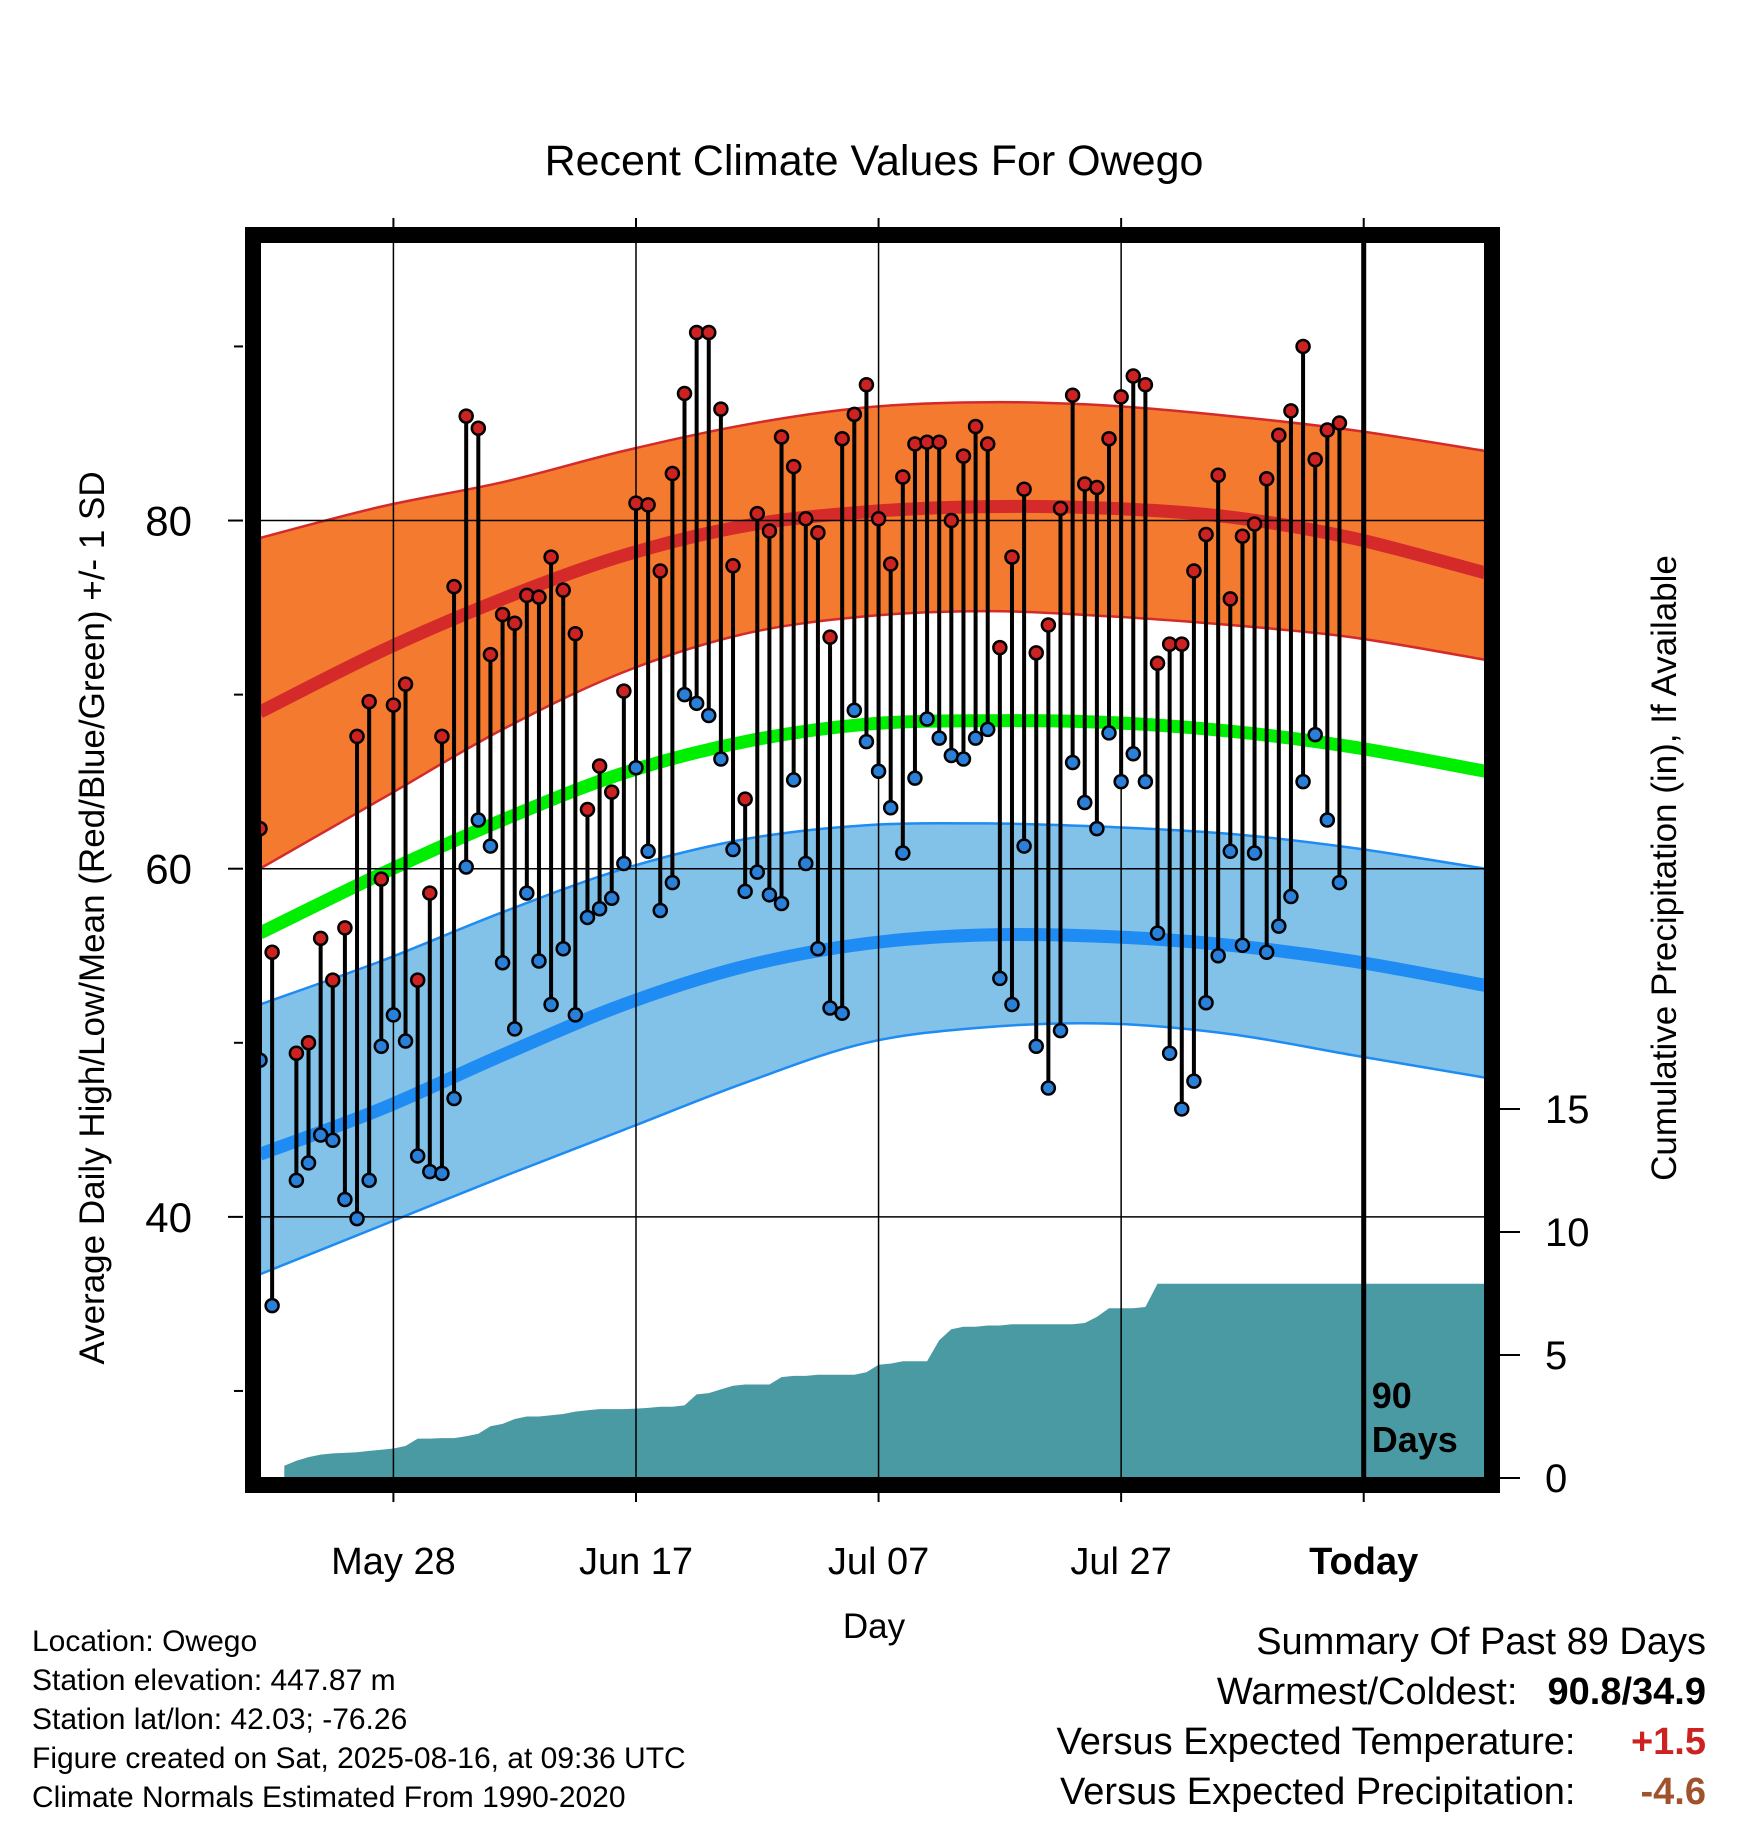 Image resolution: width=1748 pixels, height=1828 pixels. Describe the element at coordinates (168, 521) in the screenshot. I see `y-tick-label: 80` at that location.